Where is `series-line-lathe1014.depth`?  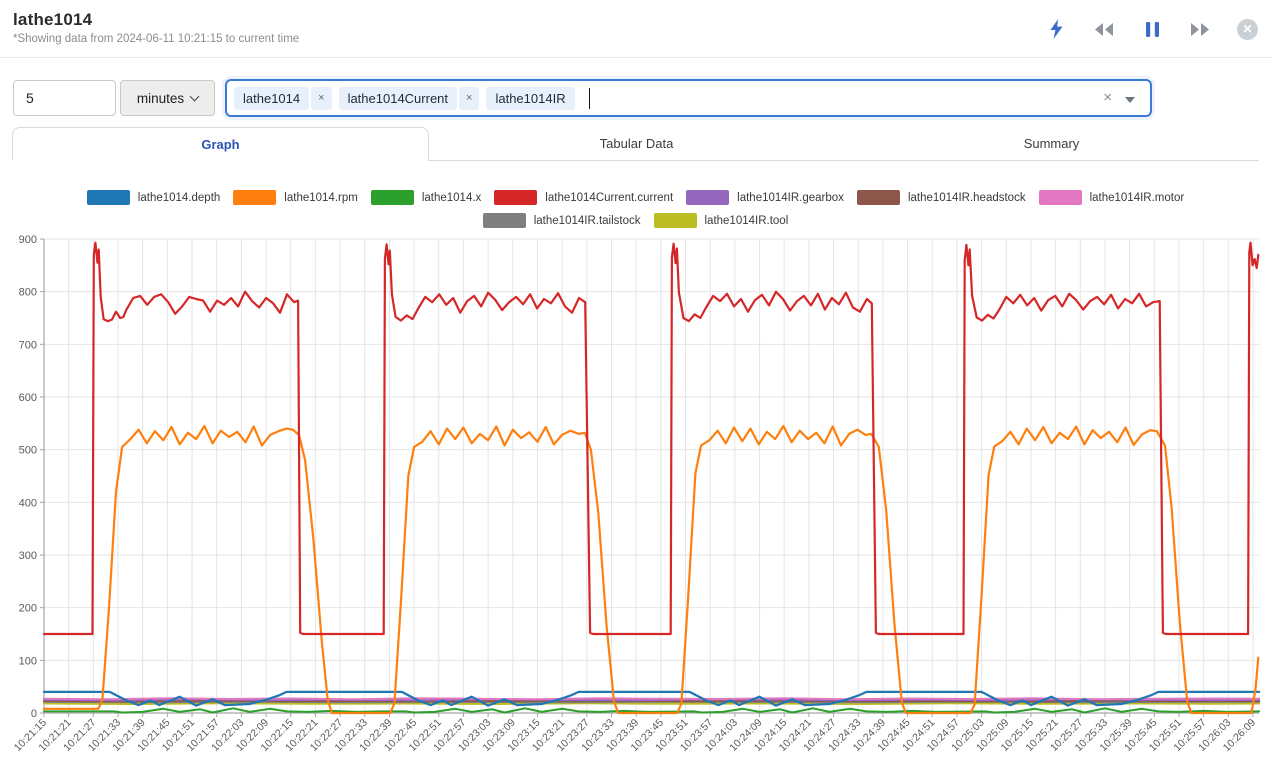 series-line-lathe1014.depth is located at coordinates (651, 698).